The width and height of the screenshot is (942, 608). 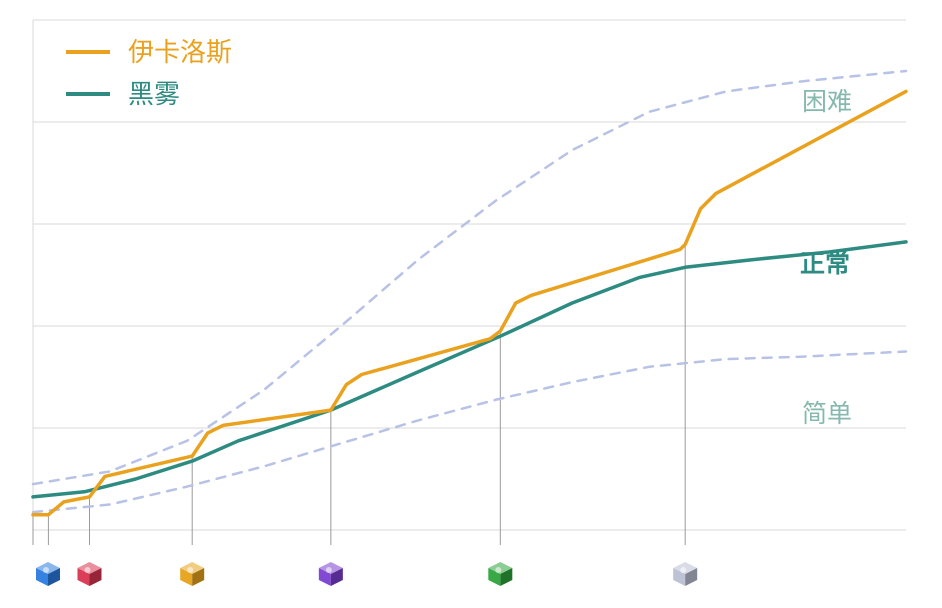 I want to click on purple-matrix-cube-icon, so click(x=330, y=574).